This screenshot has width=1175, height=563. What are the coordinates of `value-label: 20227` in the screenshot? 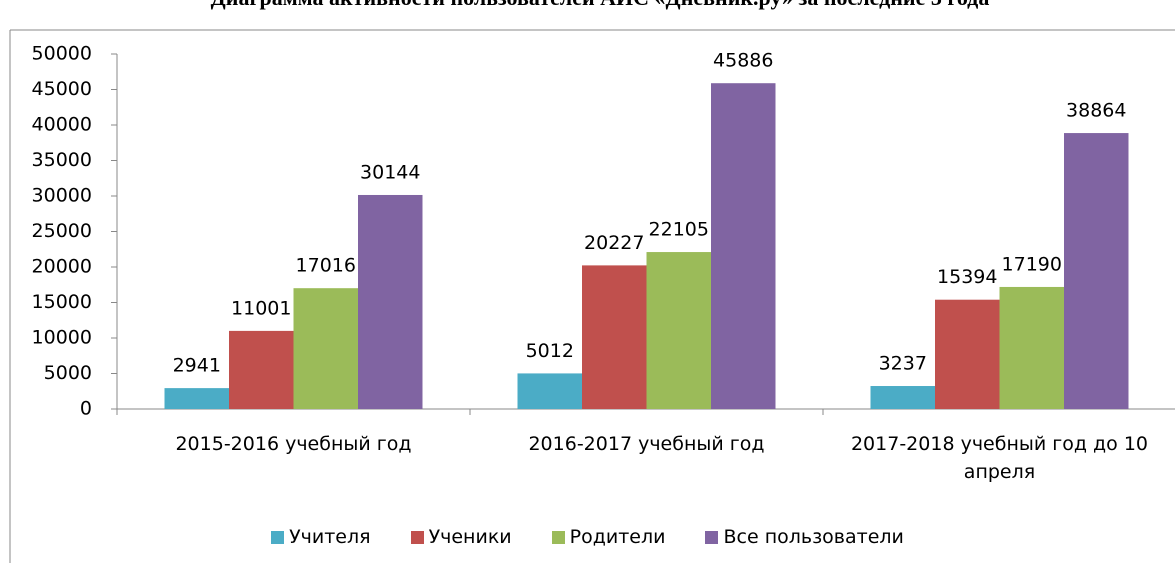 It's located at (614, 243).